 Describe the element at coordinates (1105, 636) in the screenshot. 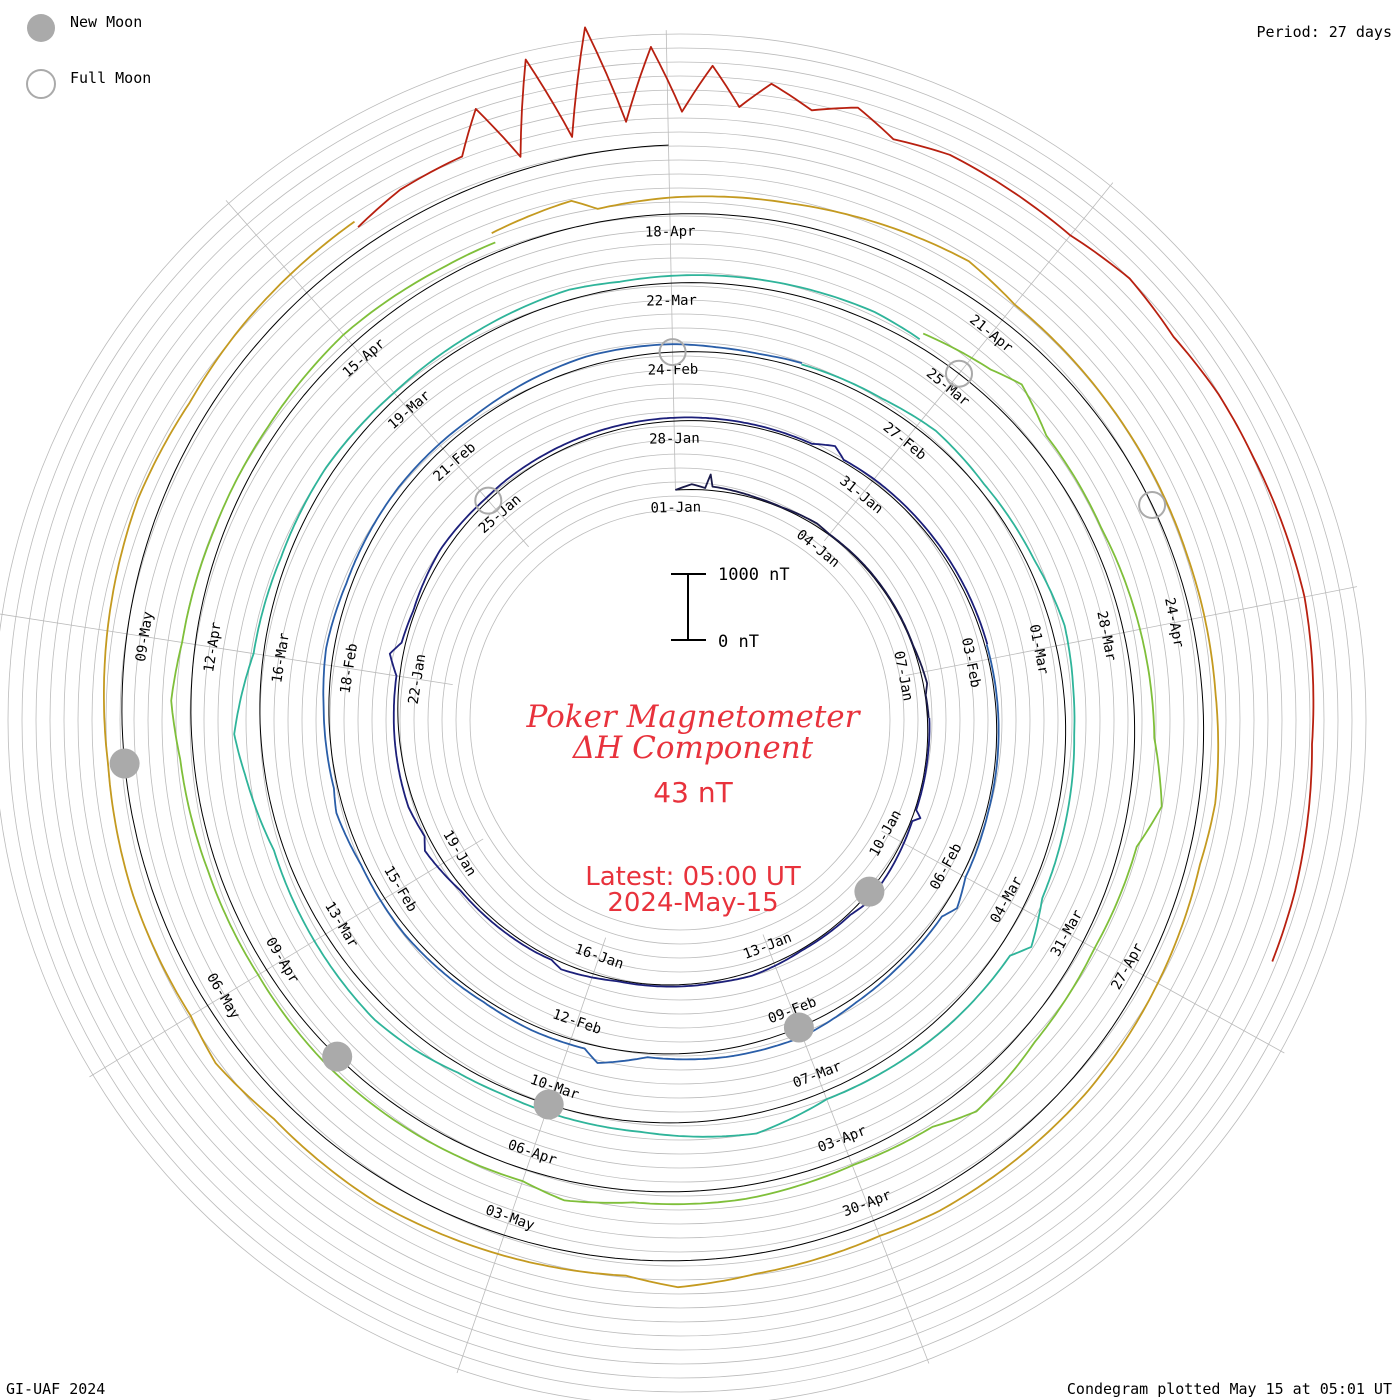

I see `date-label: 28-Mar` at that location.